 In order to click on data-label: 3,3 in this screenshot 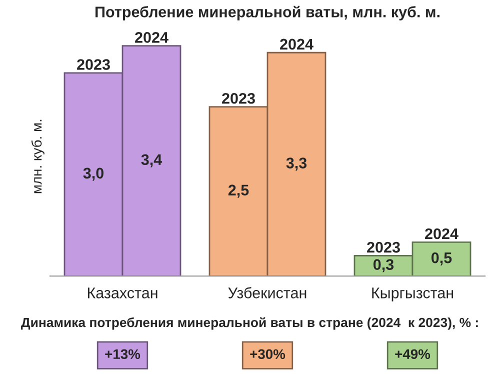, I will do `click(296, 164)`.